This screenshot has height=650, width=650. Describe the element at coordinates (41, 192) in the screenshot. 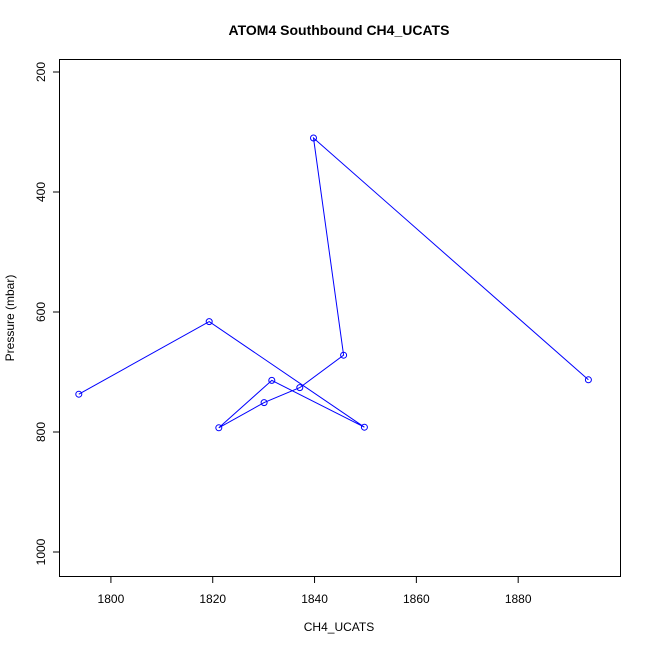

I see `y-tick-label: 400` at that location.